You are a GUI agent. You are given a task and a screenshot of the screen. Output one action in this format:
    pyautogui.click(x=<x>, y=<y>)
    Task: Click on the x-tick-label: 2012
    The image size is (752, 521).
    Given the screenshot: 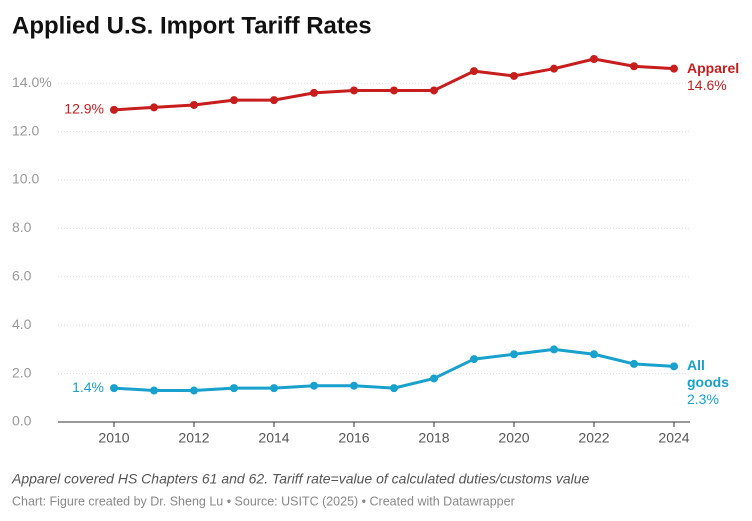 What is the action you would take?
    pyautogui.click(x=193, y=438)
    